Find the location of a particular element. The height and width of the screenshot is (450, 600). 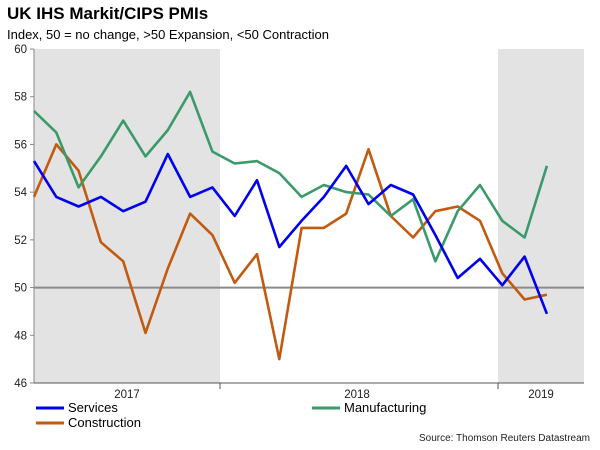

y-tick-label-58: 58 is located at coordinates (20, 98).